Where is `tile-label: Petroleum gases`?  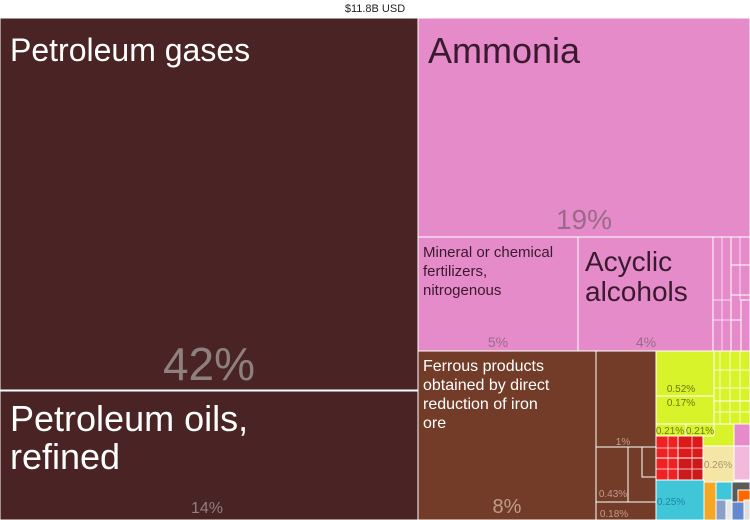 tile-label: Petroleum gases is located at coordinates (130, 50).